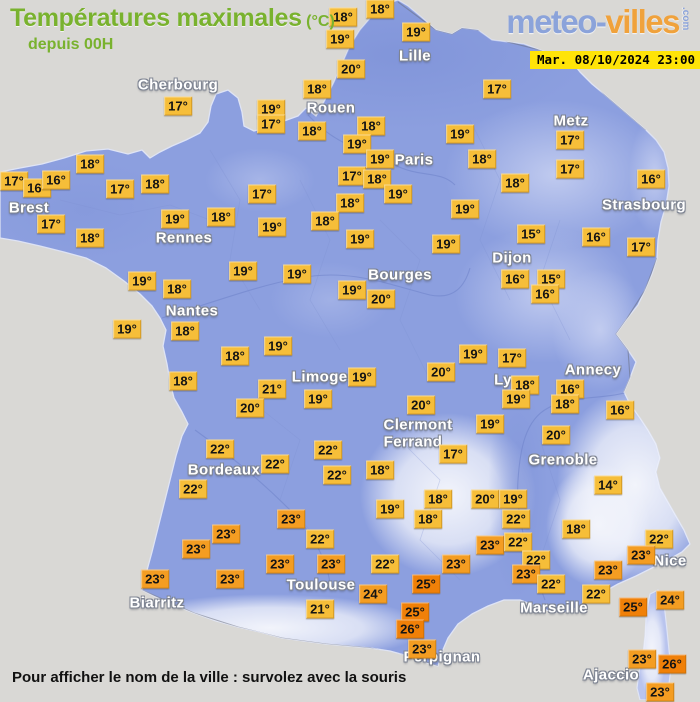 This screenshot has width=700, height=702. Describe the element at coordinates (320, 609) in the screenshot. I see `temp-label: 21°` at that location.